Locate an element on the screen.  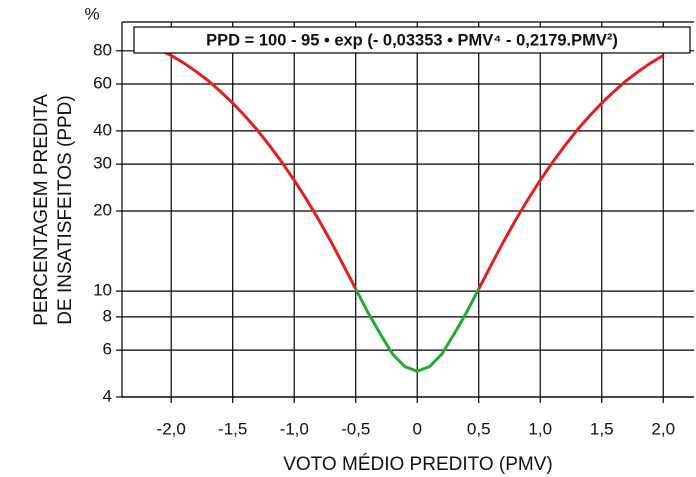
y-tick-label: 4 is located at coordinates (107, 395).